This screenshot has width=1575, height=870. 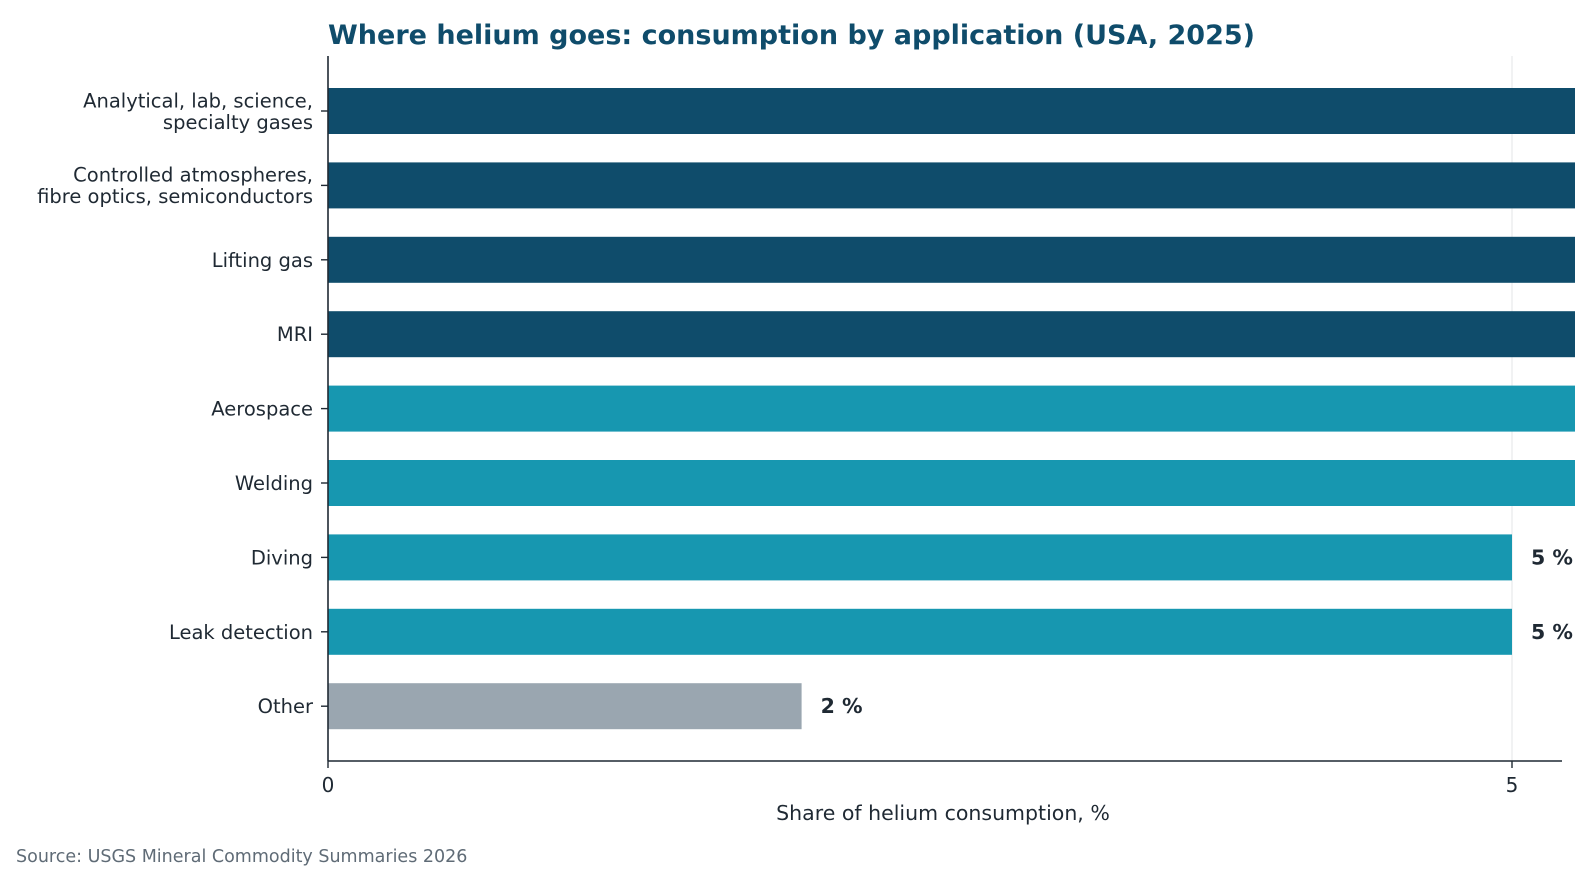 I want to click on x-tick-label: 0, so click(x=328, y=785).